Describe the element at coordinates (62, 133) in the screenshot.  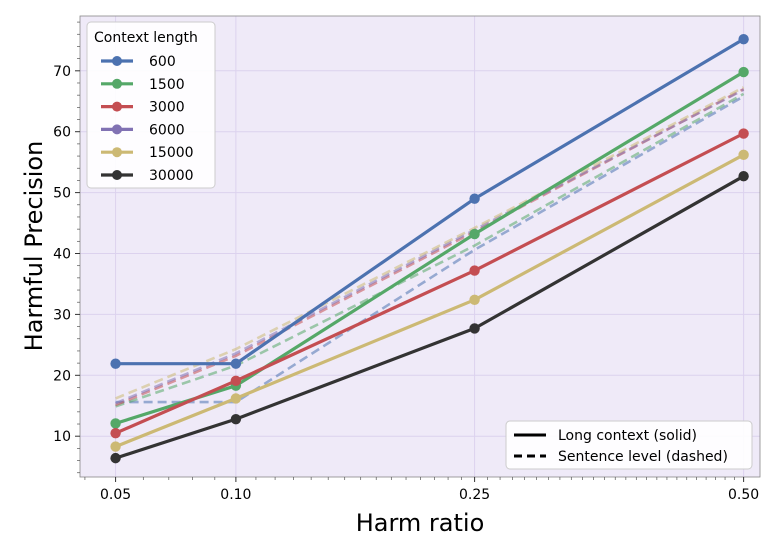
I see `y-tick-label: 60` at that location.